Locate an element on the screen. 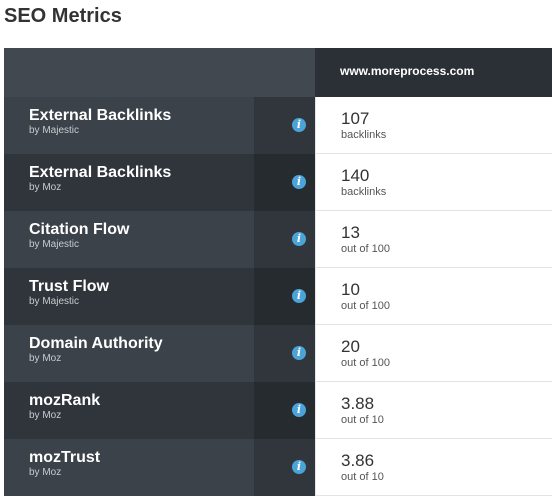 The height and width of the screenshot is (498, 552). metric-name: Trust Flow is located at coordinates (69, 286).